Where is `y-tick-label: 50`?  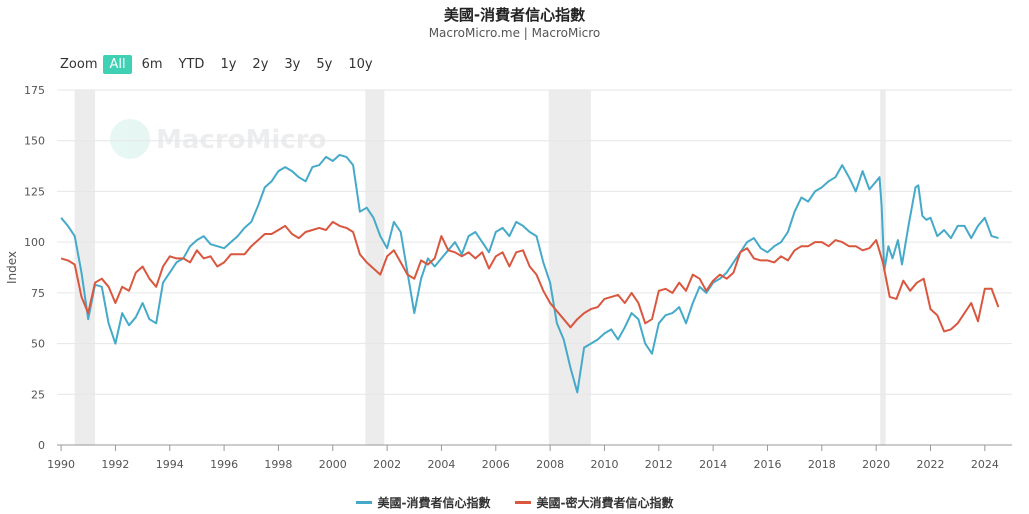 y-tick-label: 50 is located at coordinates (38, 344).